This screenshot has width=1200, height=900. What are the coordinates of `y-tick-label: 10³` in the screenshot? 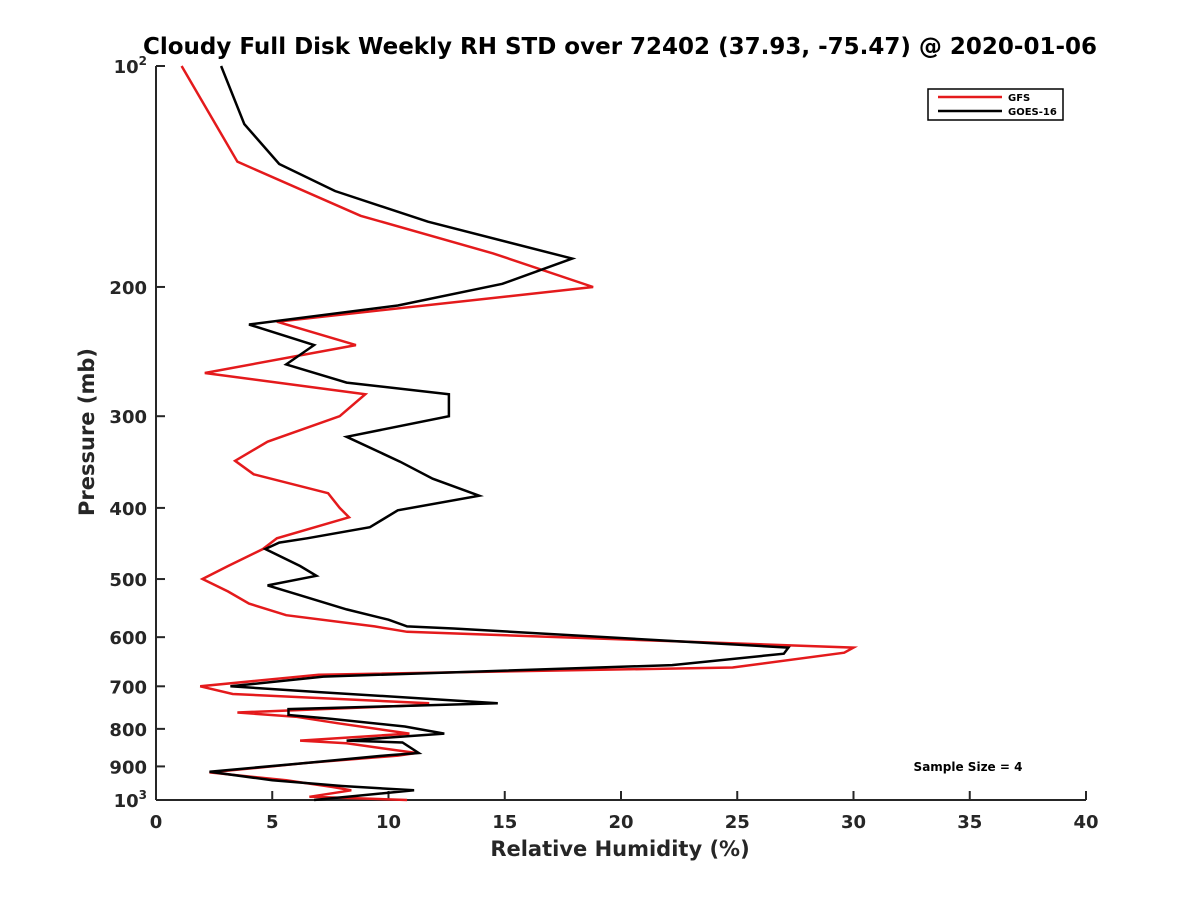 It's located at (130, 800).